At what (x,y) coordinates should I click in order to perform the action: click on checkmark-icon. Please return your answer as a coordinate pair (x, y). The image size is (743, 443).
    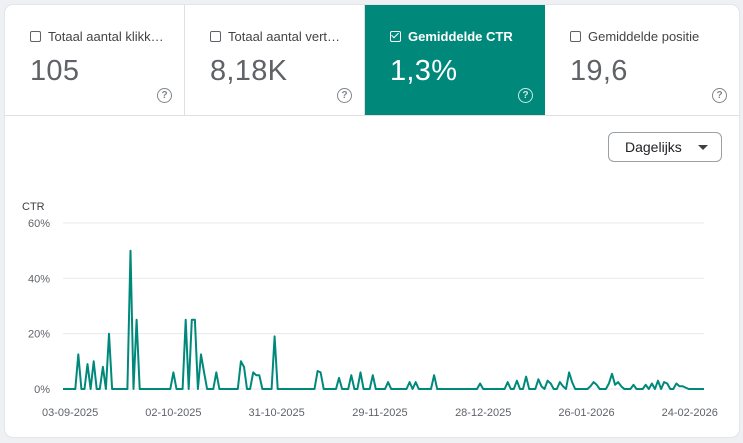
    Looking at the image, I should click on (395, 34).